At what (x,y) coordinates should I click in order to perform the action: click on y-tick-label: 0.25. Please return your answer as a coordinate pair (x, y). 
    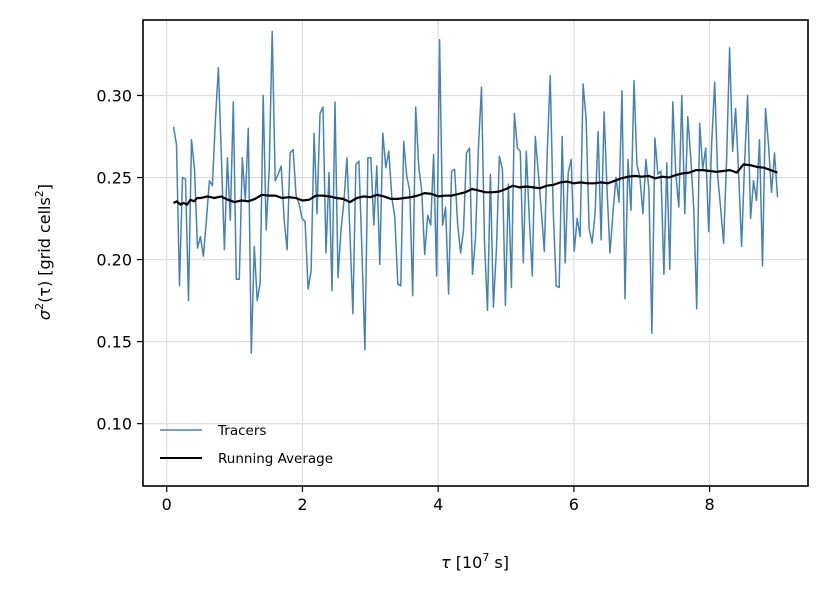
    Looking at the image, I should click on (114, 178).